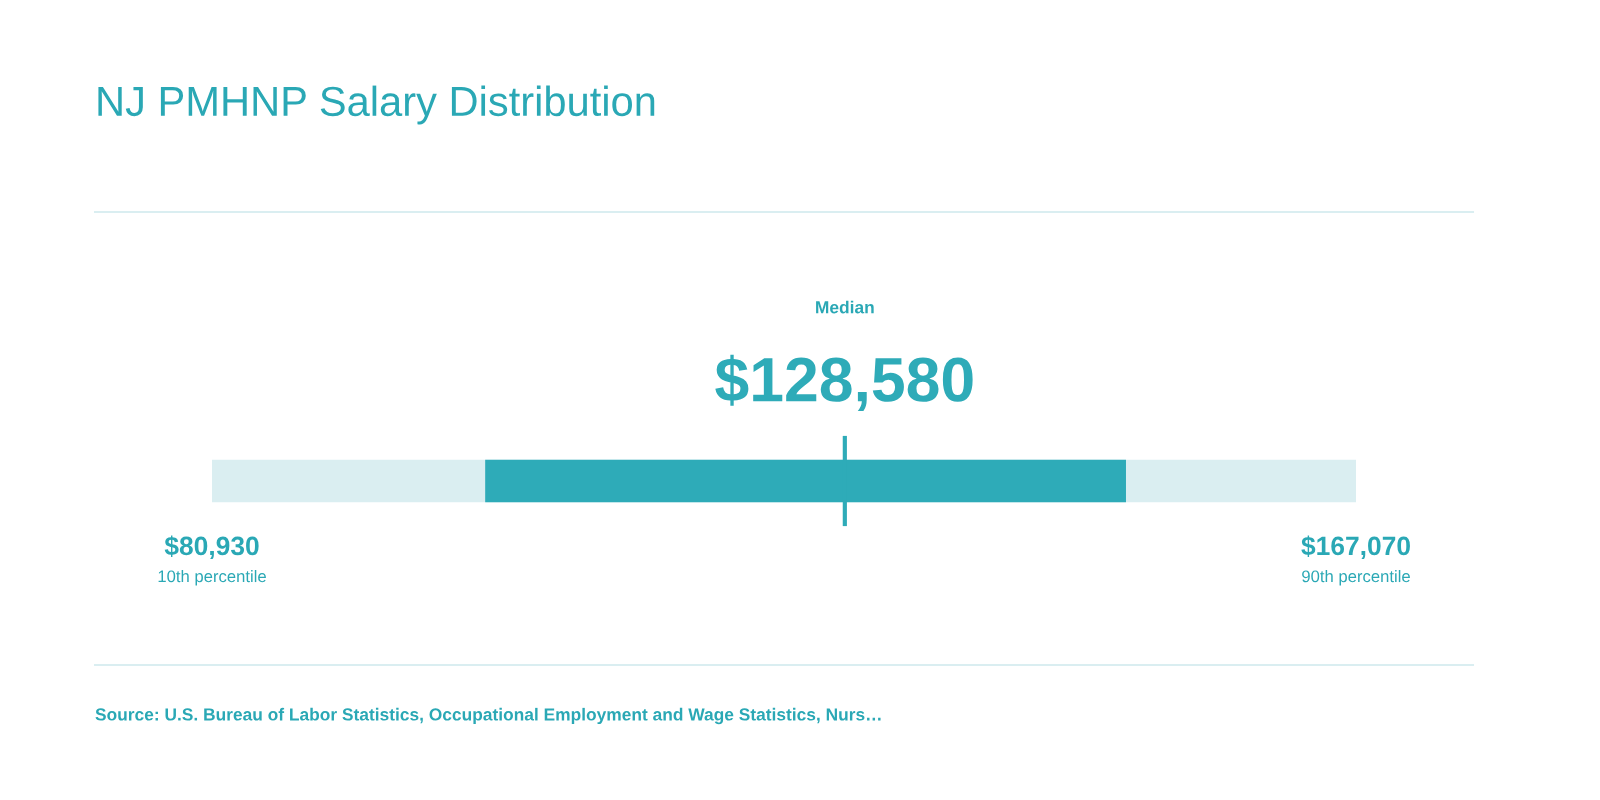 This screenshot has height=800, width=1600. I want to click on ref-line-label: $128,580, so click(844, 382).